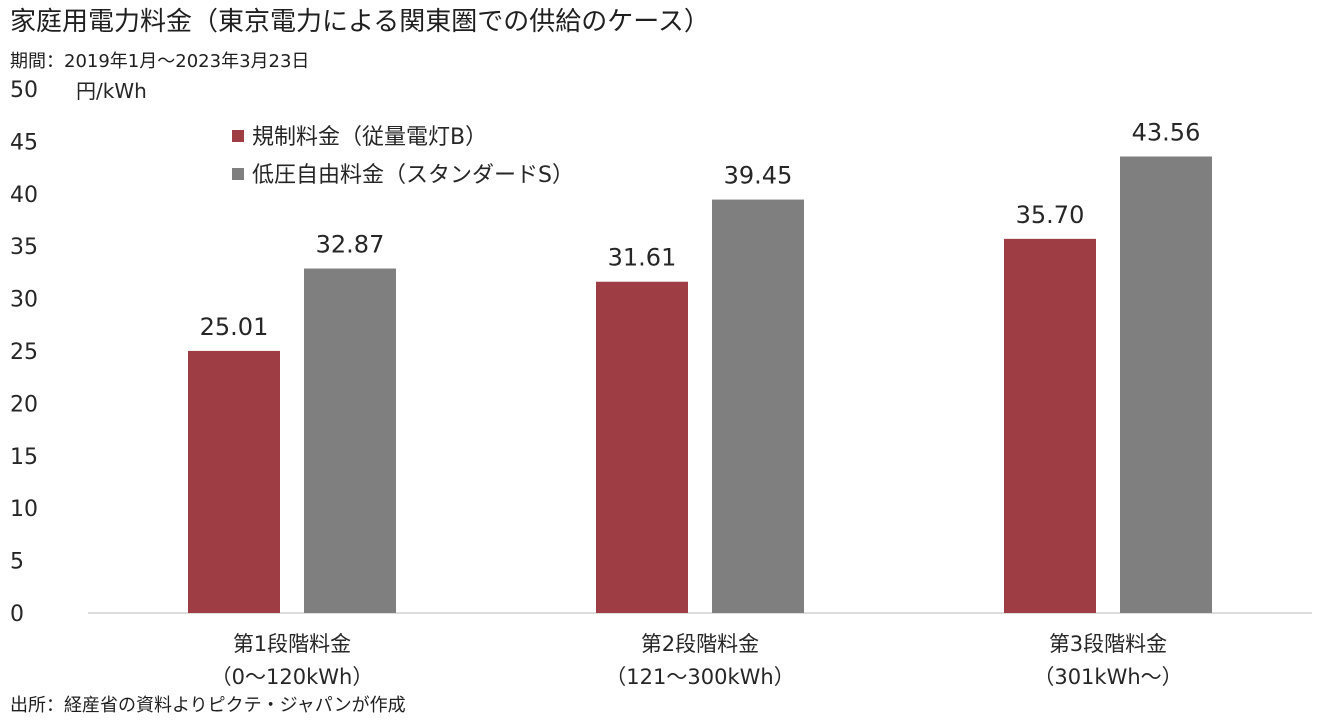 Image resolution: width=1321 pixels, height=724 pixels. Describe the element at coordinates (111, 91) in the screenshot. I see `y-unit-label: 円/kWh` at that location.